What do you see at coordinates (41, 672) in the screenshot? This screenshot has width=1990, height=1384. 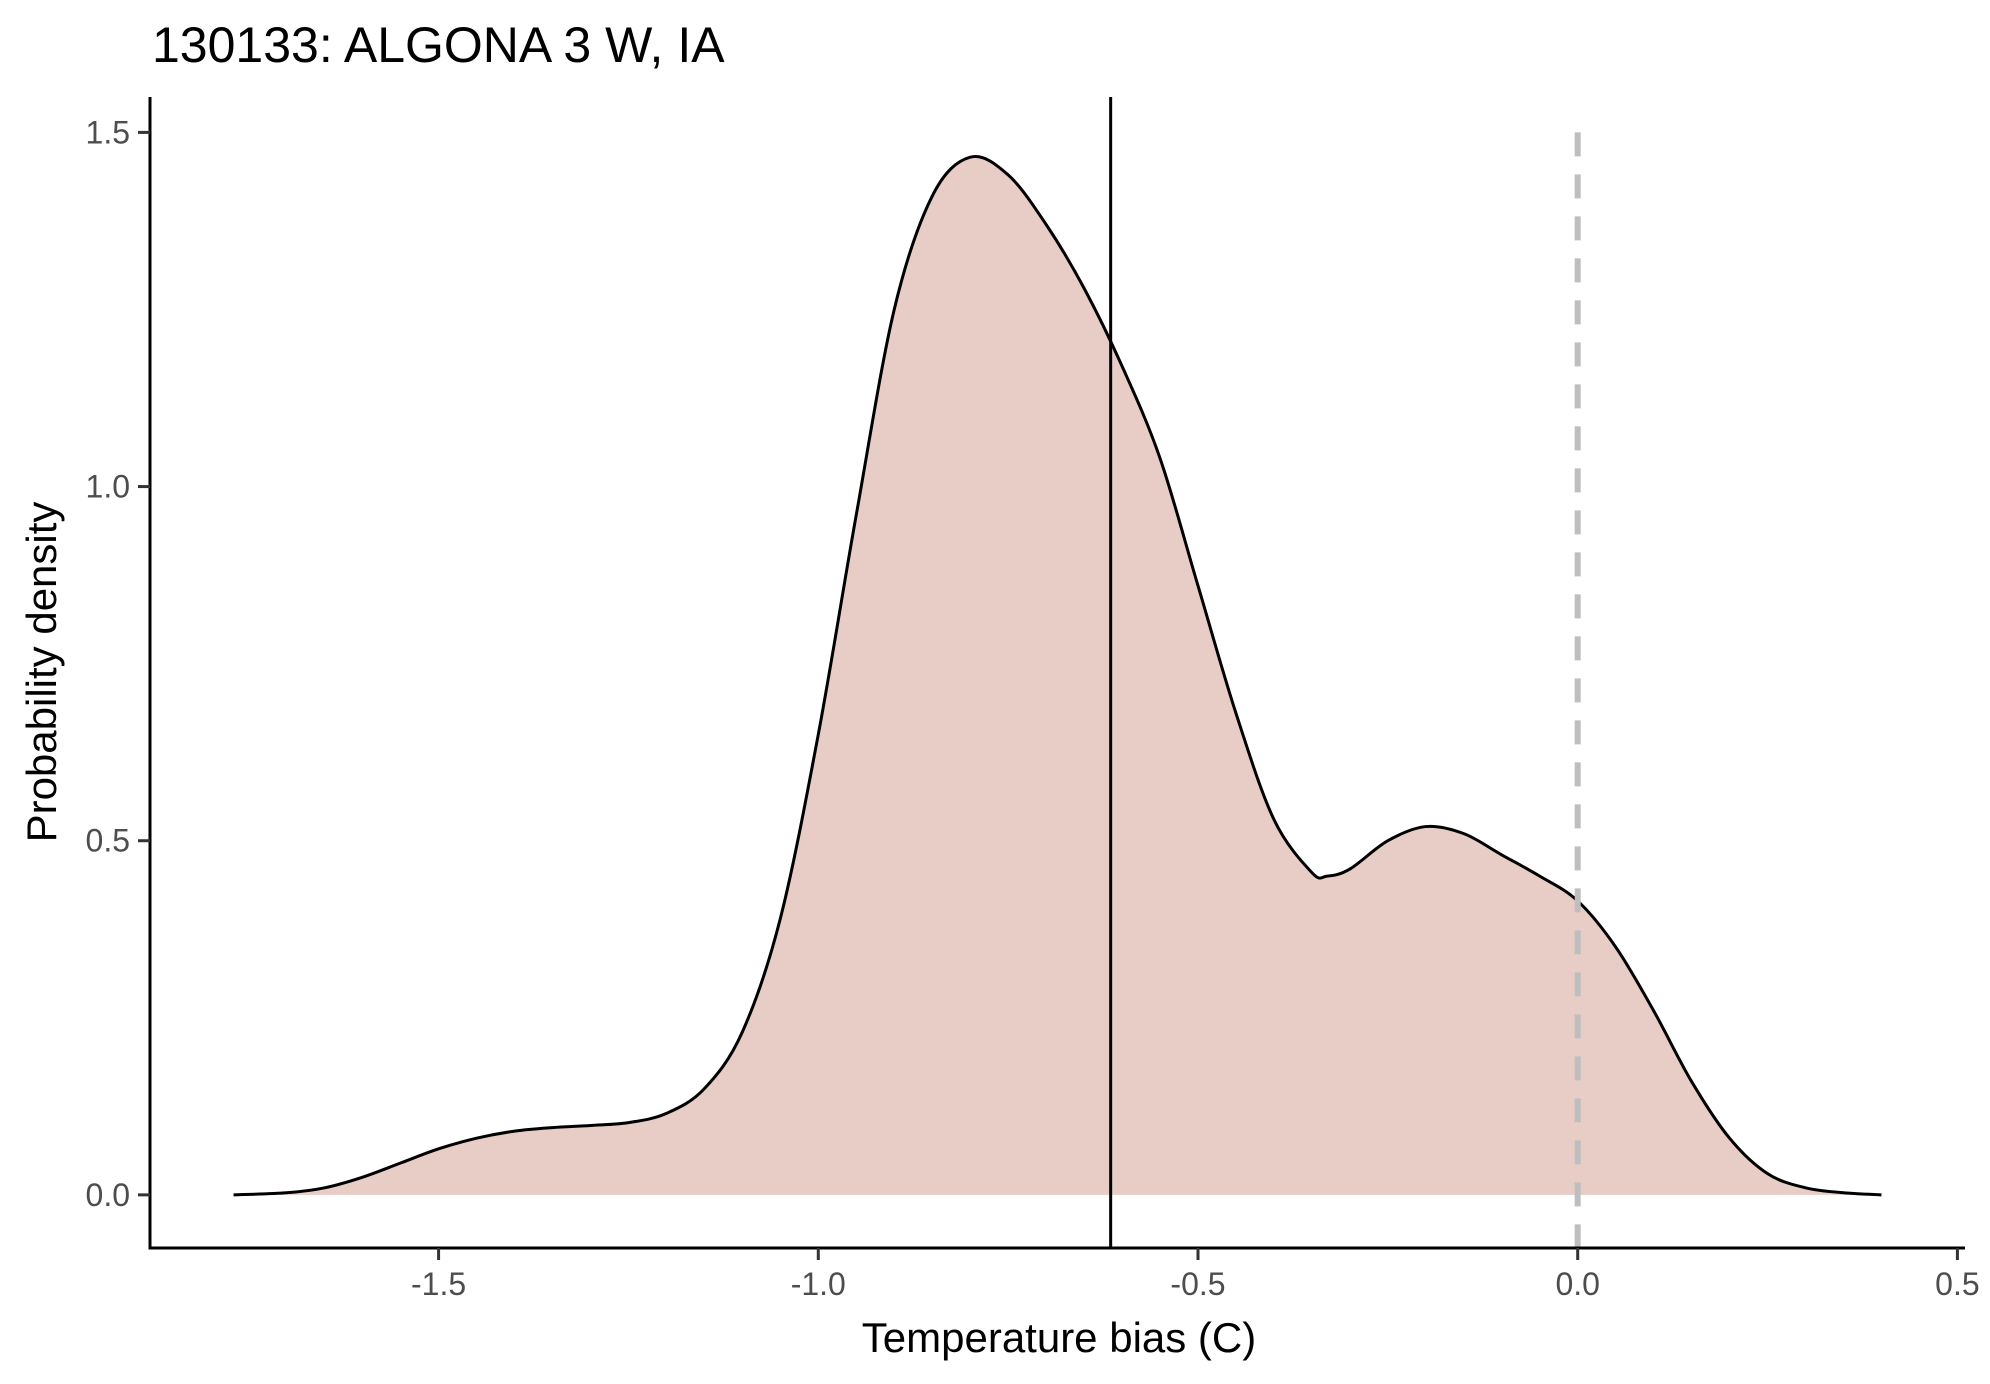 I see `y-axis-title: Probability density` at bounding box center [41, 672].